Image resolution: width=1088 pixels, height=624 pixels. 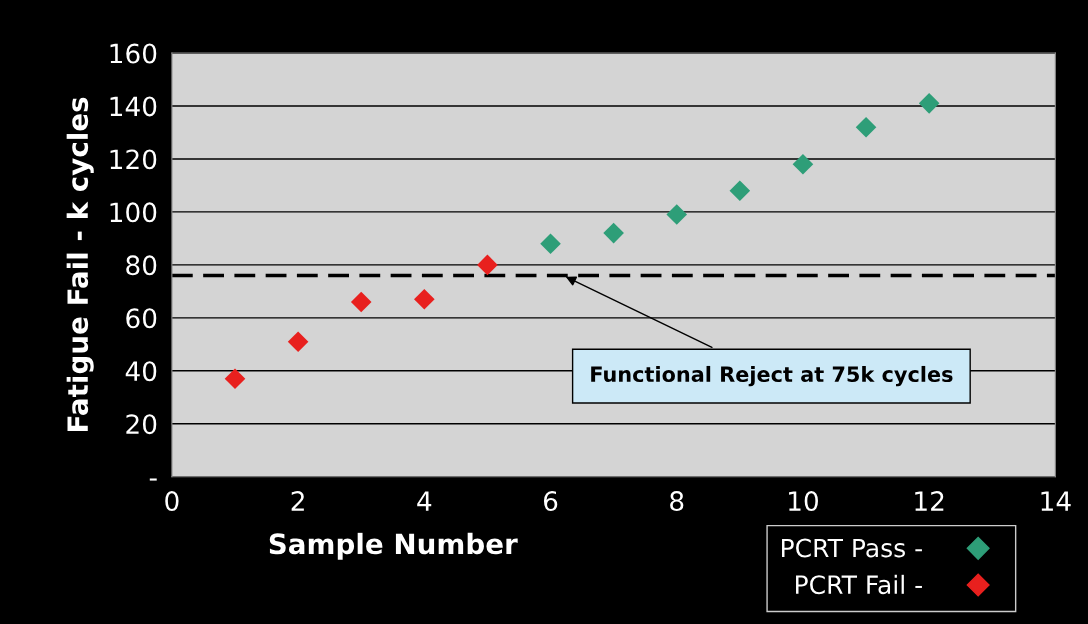 What do you see at coordinates (859, 584) in the screenshot?
I see `legend-label: PCRT Fail -` at bounding box center [859, 584].